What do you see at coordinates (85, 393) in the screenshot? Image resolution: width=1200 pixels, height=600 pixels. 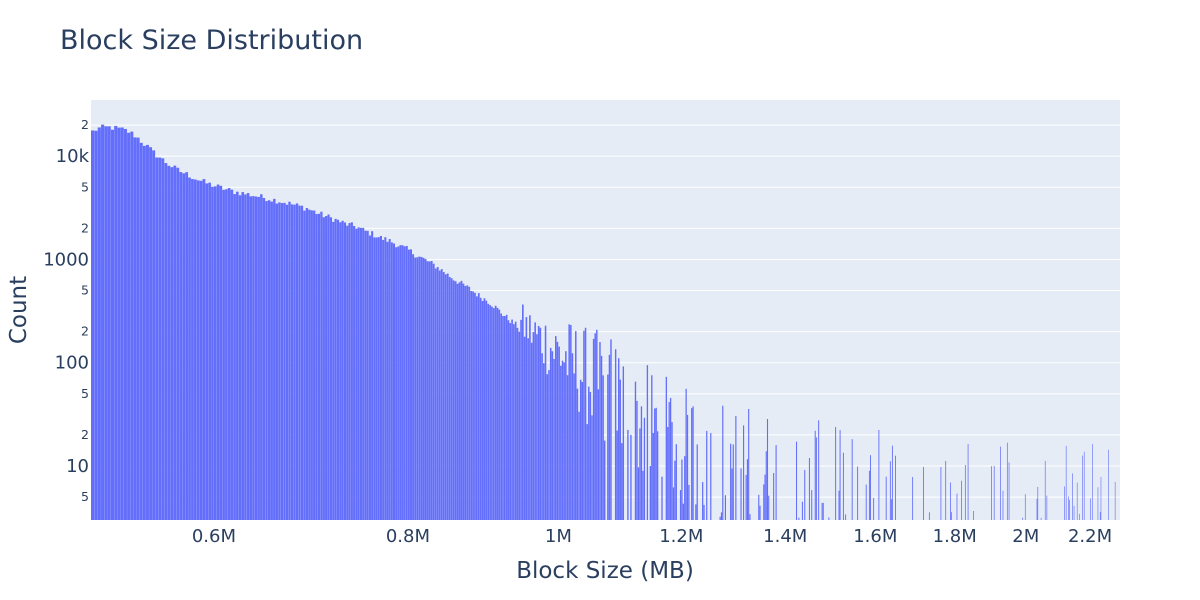 I see `y-tick-label: 5` at bounding box center [85, 393].